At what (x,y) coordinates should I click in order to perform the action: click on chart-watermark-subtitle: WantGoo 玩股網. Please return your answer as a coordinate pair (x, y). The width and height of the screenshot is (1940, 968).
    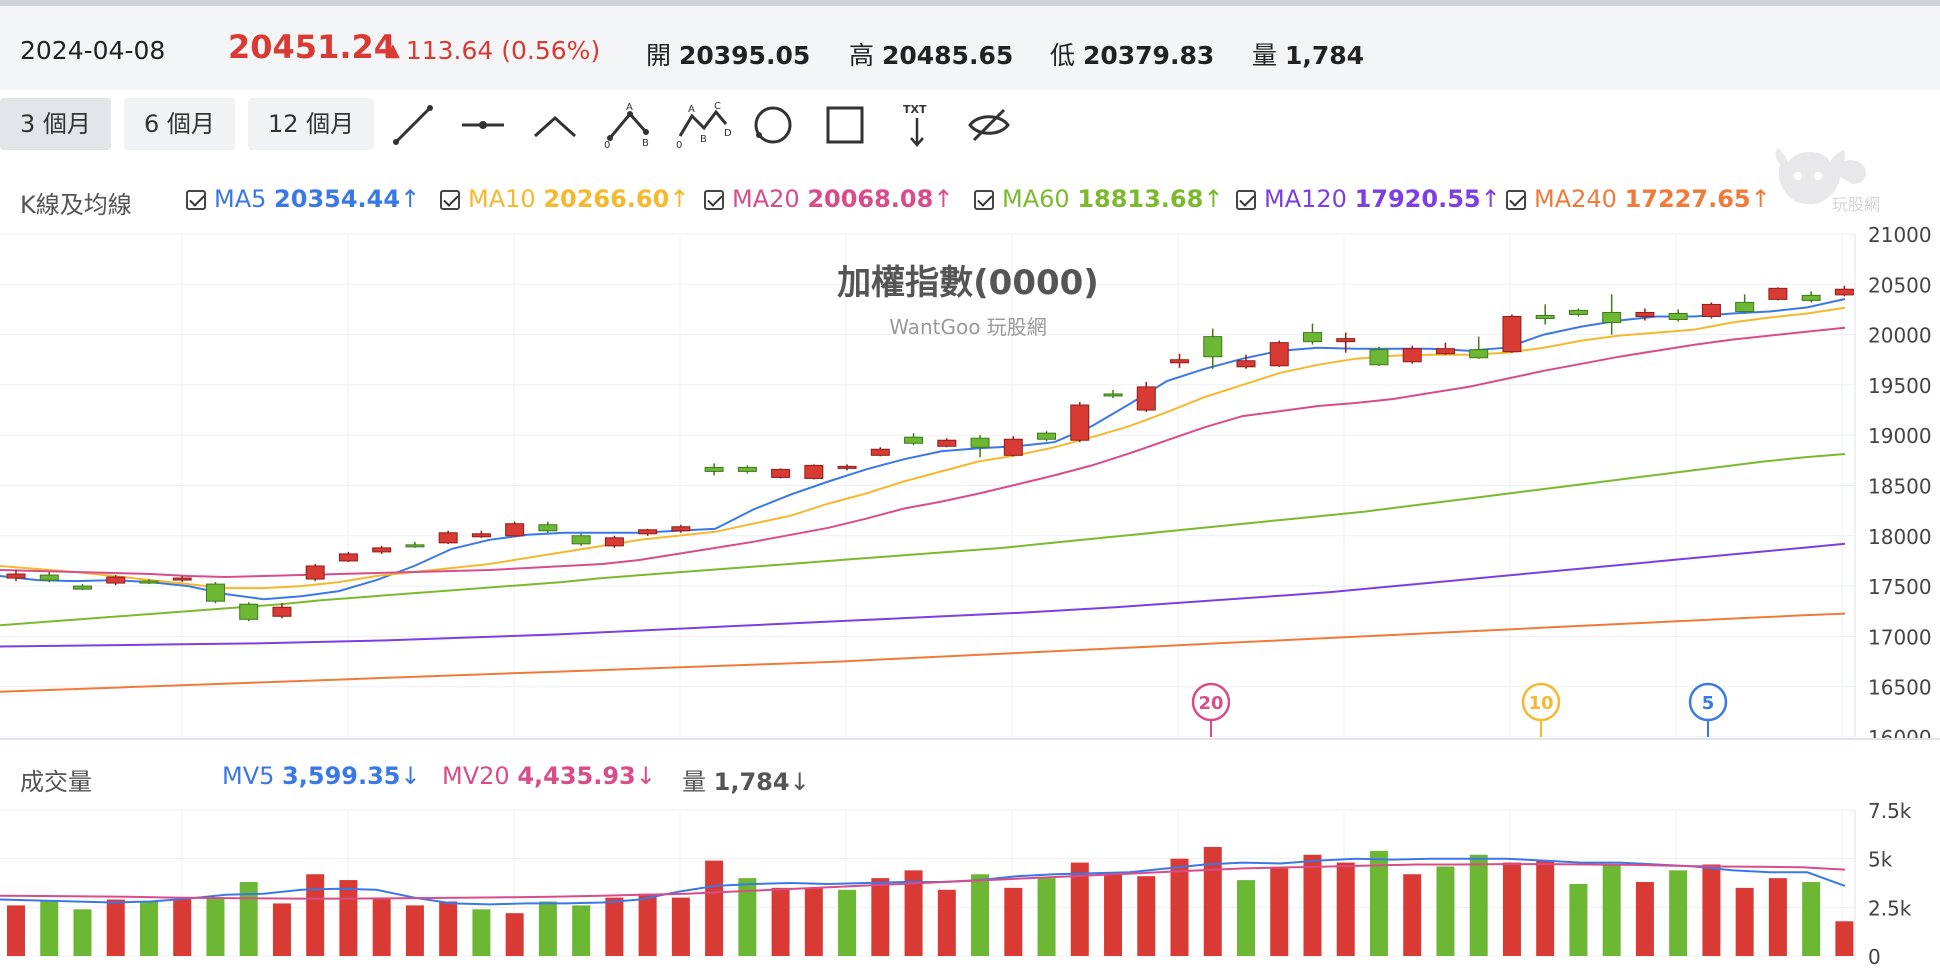
    Looking at the image, I should click on (968, 327).